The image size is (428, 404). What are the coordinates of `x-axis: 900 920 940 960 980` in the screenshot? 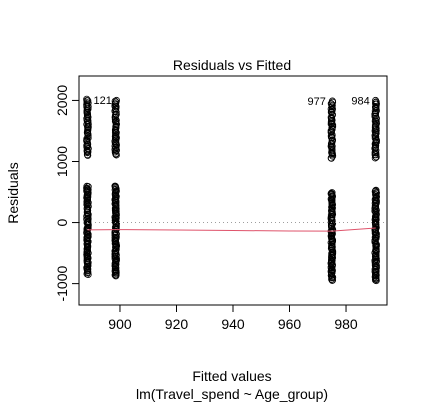 It's located at (233, 318).